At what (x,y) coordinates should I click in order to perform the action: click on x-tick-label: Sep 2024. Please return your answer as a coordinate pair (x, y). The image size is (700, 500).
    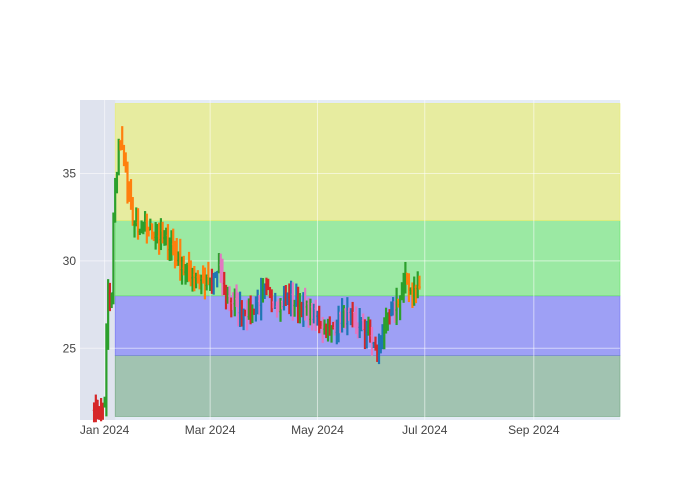
    Looking at the image, I should click on (534, 430).